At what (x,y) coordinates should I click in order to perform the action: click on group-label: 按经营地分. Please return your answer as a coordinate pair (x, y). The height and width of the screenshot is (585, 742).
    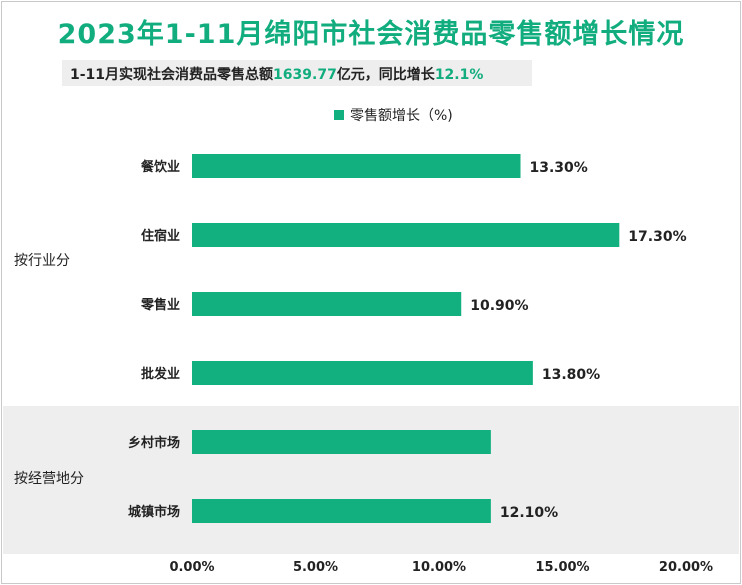
    Looking at the image, I should click on (49, 479).